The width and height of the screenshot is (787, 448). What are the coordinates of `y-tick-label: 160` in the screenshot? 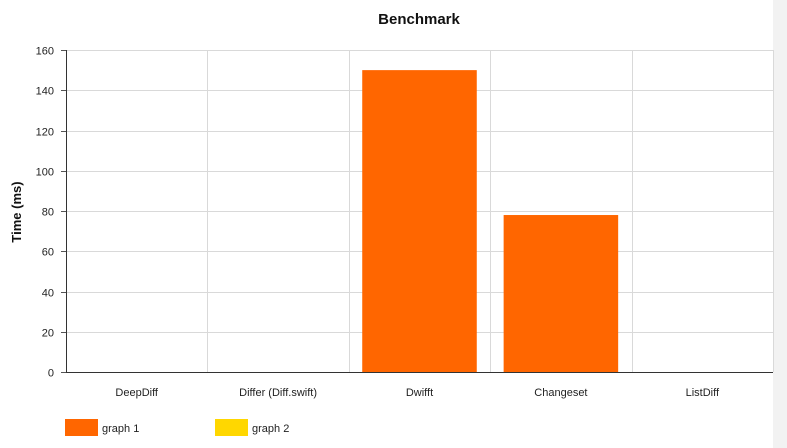 It's located at (45, 52).